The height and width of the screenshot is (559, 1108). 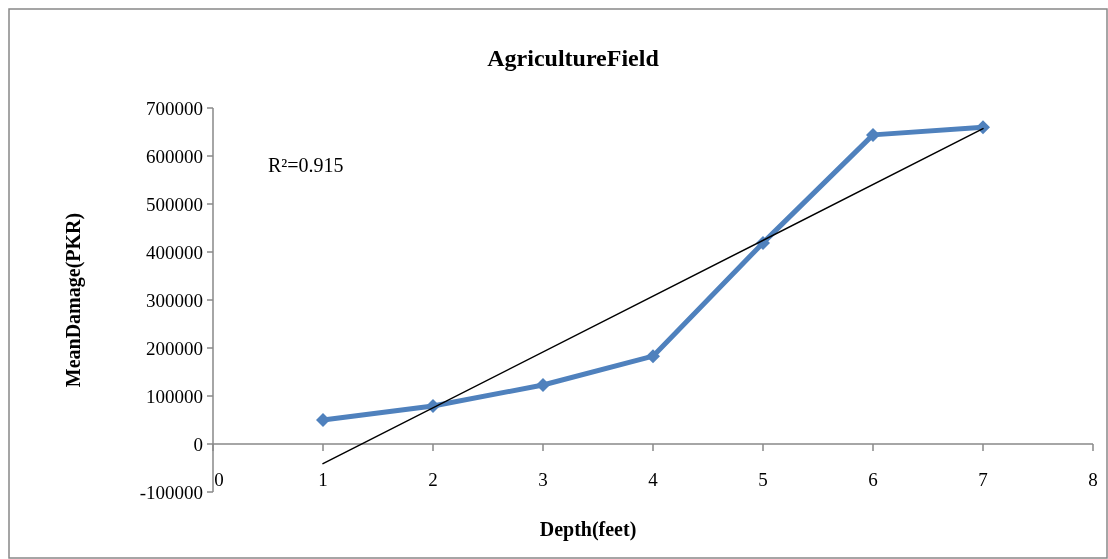 I want to click on x-tick-label: 3, so click(x=543, y=479).